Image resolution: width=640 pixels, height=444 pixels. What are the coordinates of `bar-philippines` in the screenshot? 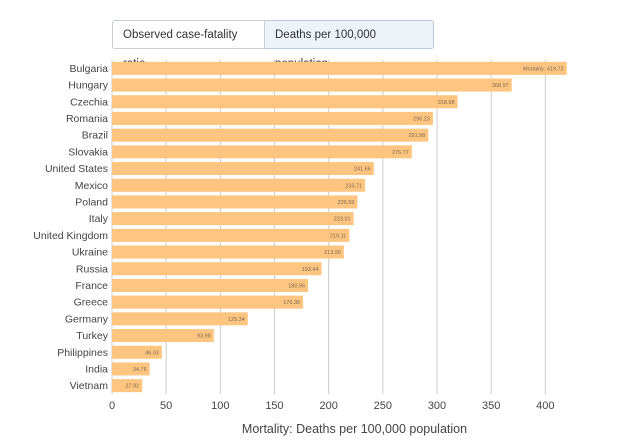 It's located at (137, 352).